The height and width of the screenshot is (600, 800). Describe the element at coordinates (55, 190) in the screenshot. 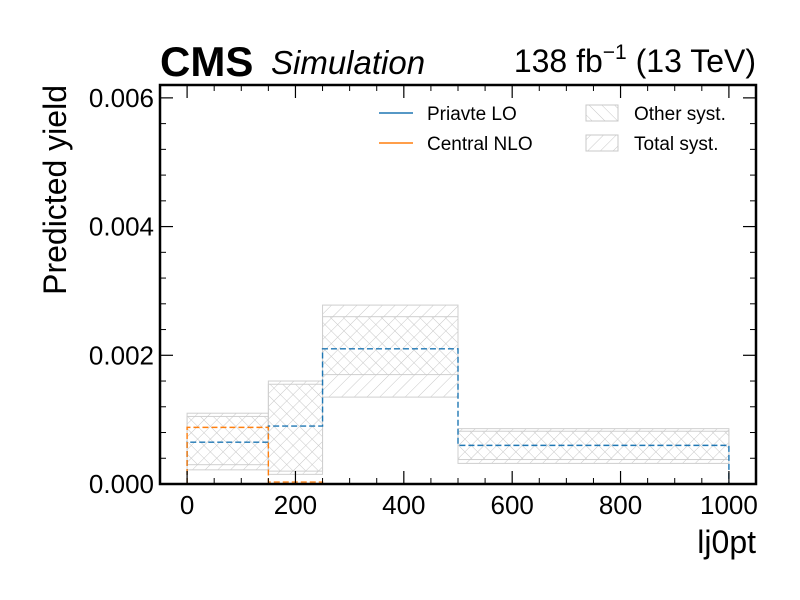

I see `y-axis-title: Predicted yield` at that location.